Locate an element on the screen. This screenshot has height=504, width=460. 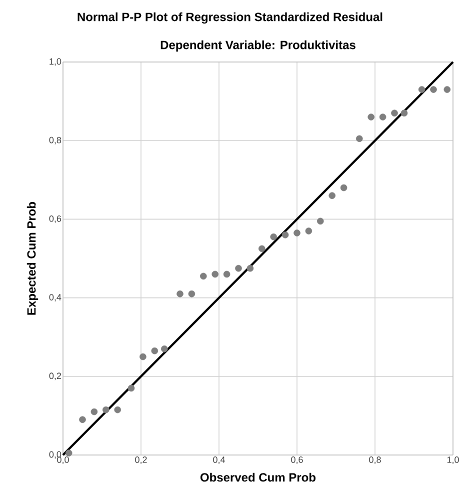
y-tick-label: 1,0 is located at coordinates (56, 62).